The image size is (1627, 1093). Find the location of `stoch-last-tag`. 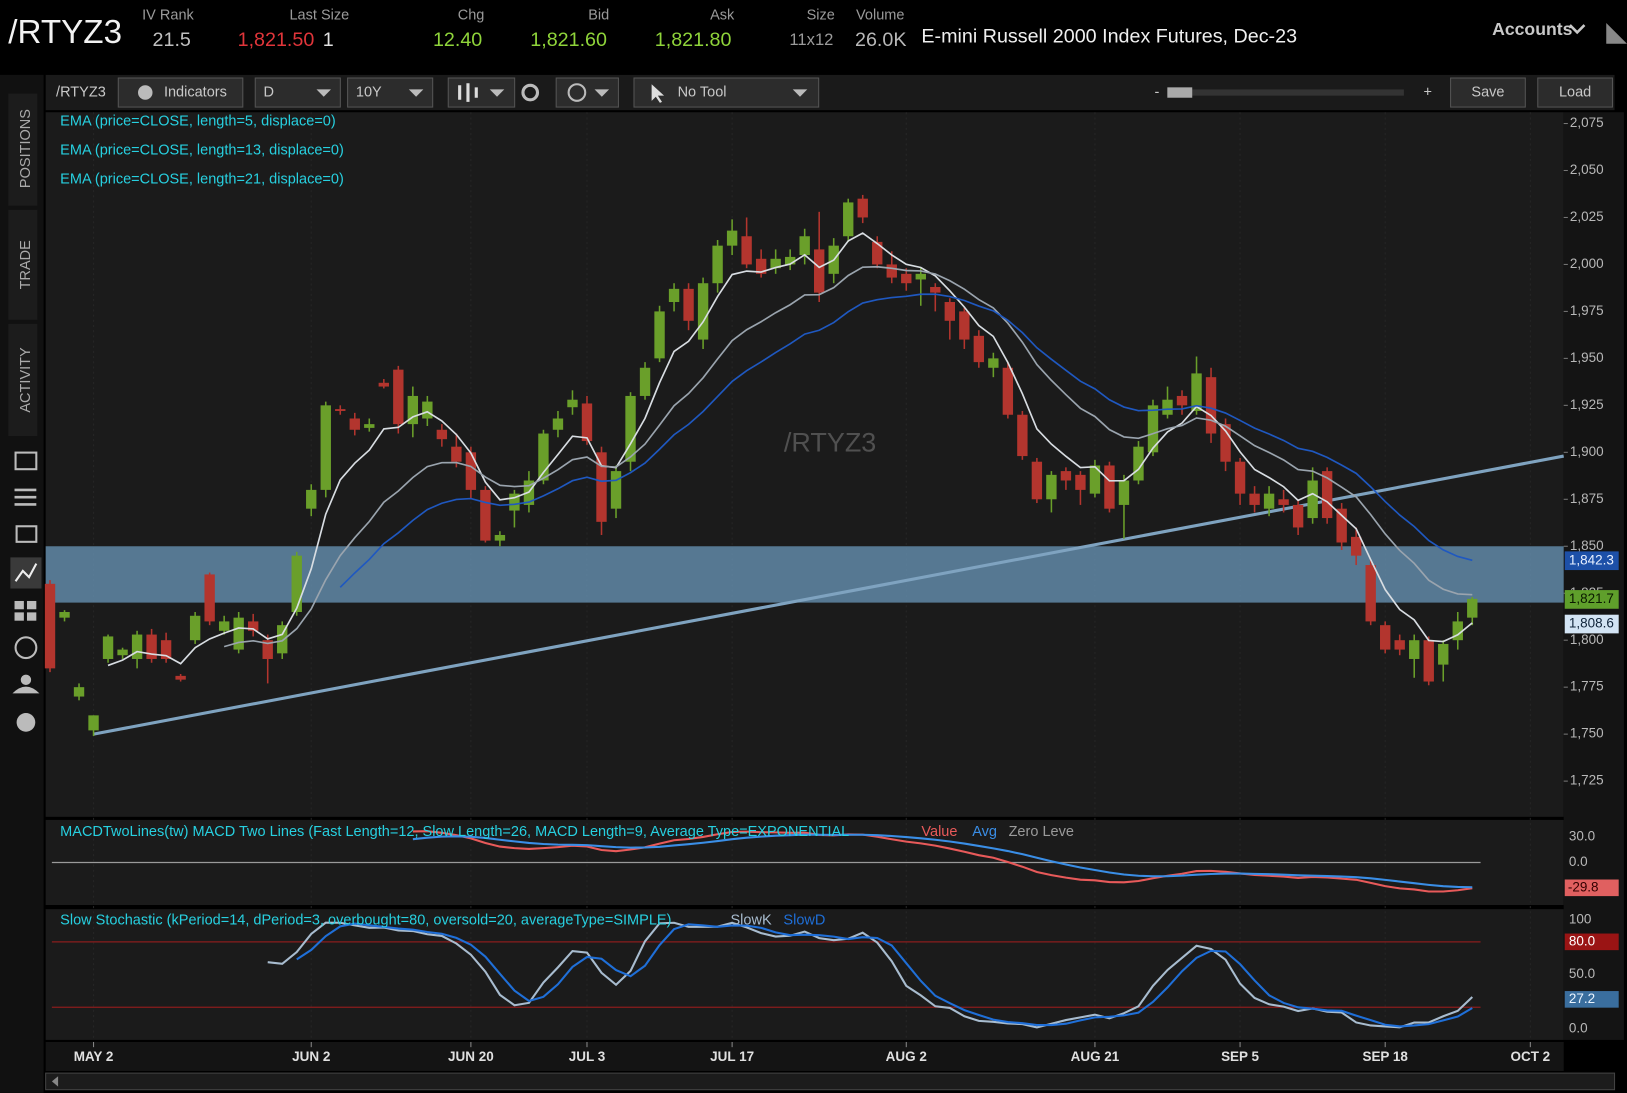

stoch-last-tag is located at coordinates (1591, 999).